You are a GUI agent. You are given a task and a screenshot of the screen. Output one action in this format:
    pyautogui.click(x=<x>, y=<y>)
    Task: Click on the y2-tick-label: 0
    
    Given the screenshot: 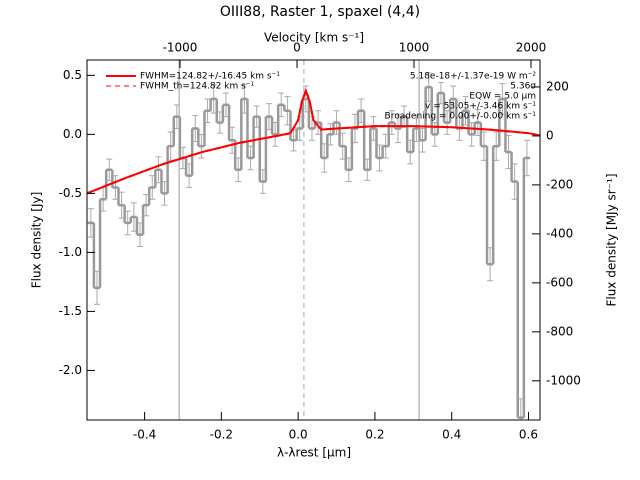 What is the action you would take?
    pyautogui.click(x=550, y=135)
    